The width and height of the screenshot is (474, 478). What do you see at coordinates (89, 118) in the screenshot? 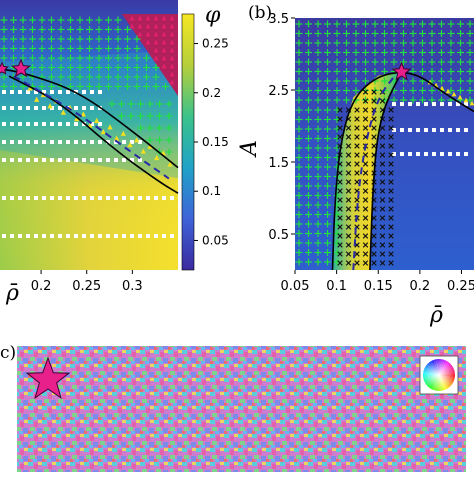
I see `panel-a-upper-boundary` at bounding box center [89, 118].